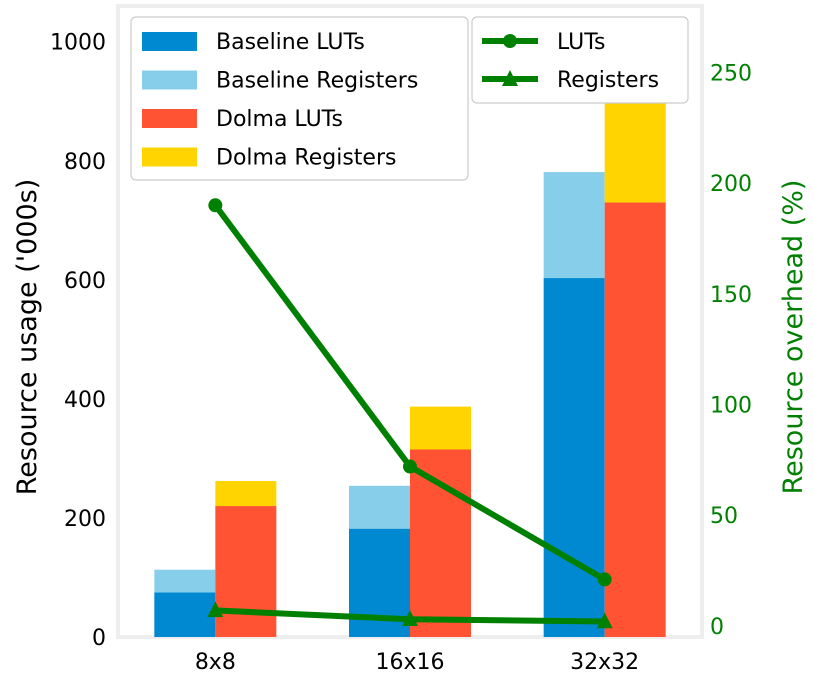 The image size is (814, 678). I want to click on y-tick-right-150: 150, so click(731, 295).